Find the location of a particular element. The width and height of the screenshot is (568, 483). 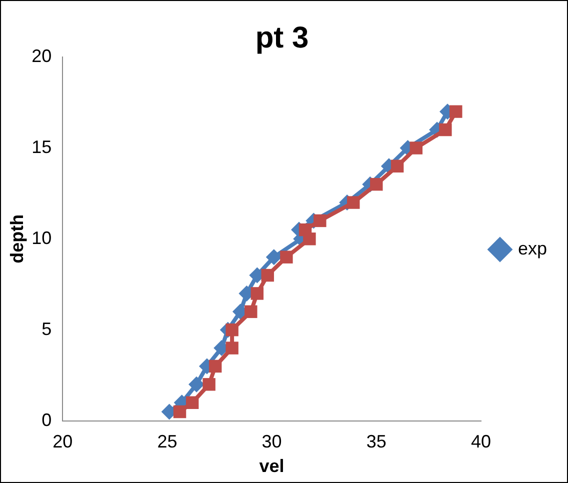

x-tick-label: 25 is located at coordinates (167, 442).